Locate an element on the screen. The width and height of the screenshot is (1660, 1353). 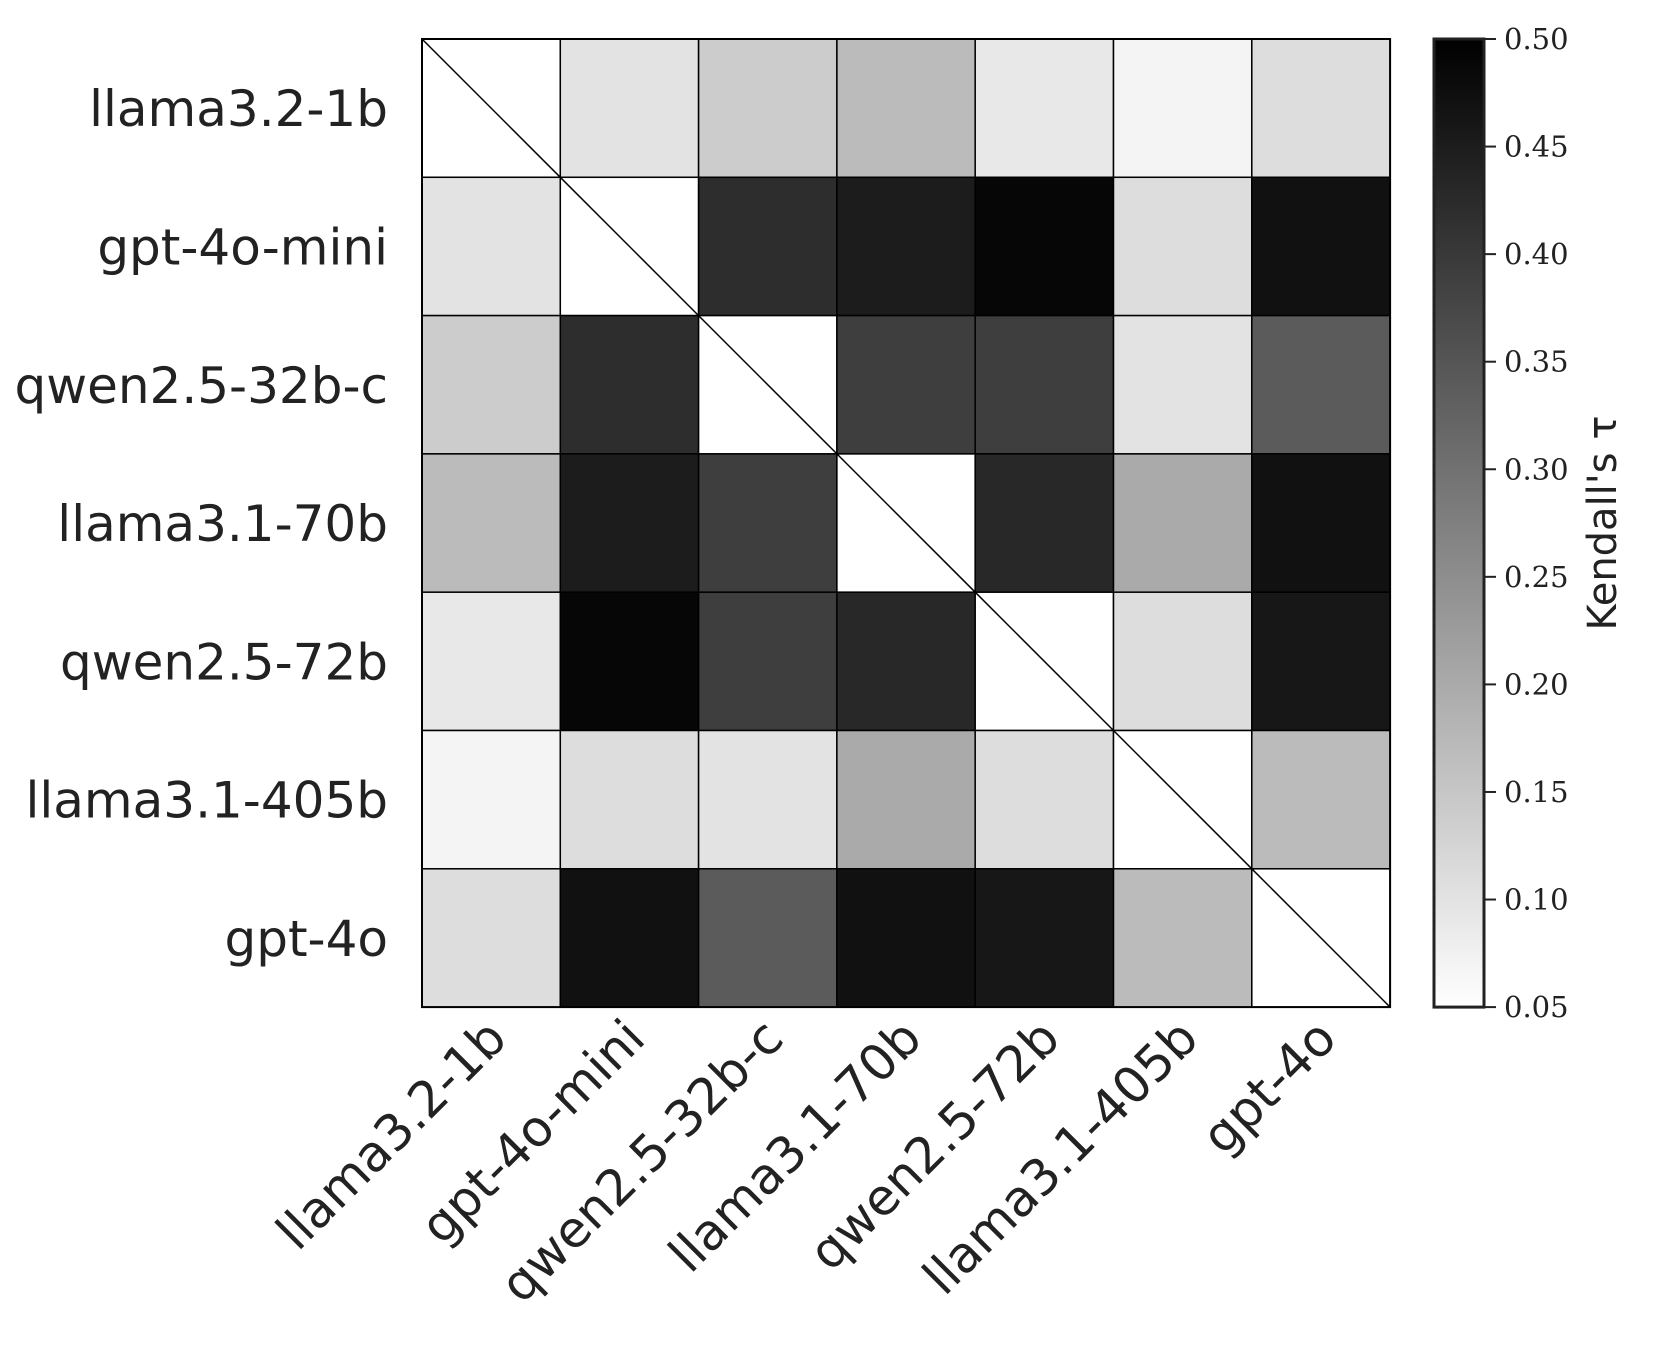
row-label-2: qwen2.5-32b-c is located at coordinates (201, 386).